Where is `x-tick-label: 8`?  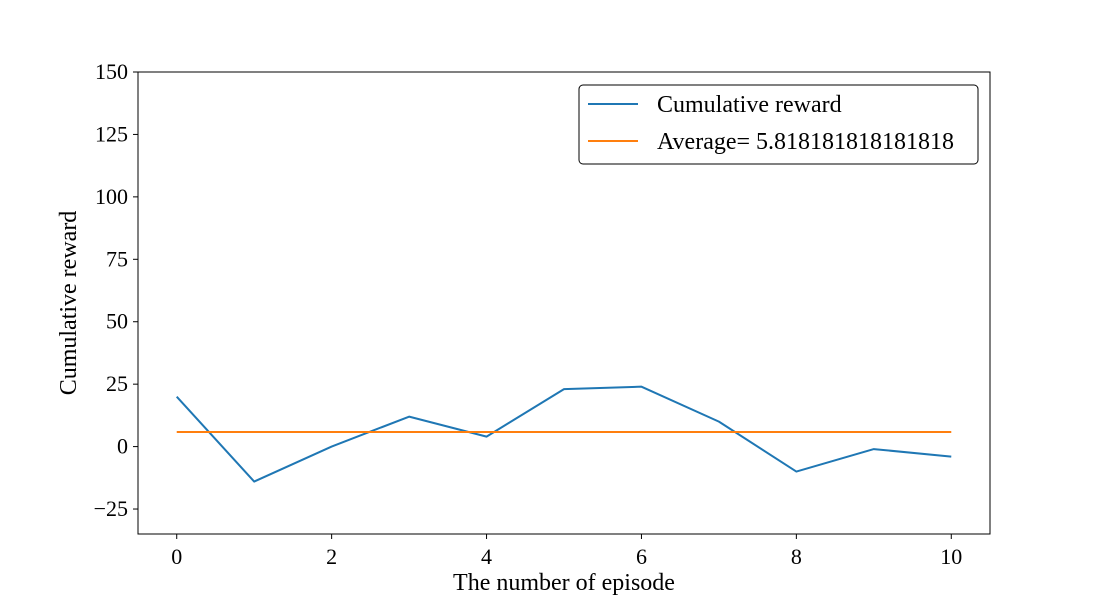
x-tick-label: 8 is located at coordinates (796, 556).